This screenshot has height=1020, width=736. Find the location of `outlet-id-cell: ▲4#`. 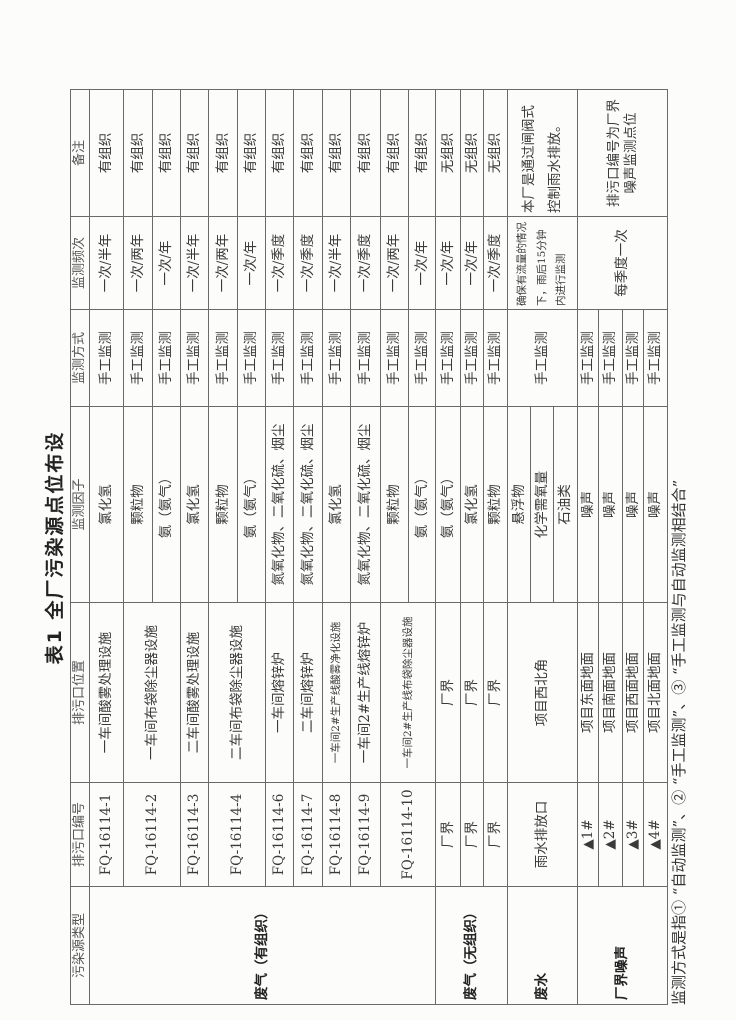

outlet-id-cell: ▲4# is located at coordinates (655, 834).